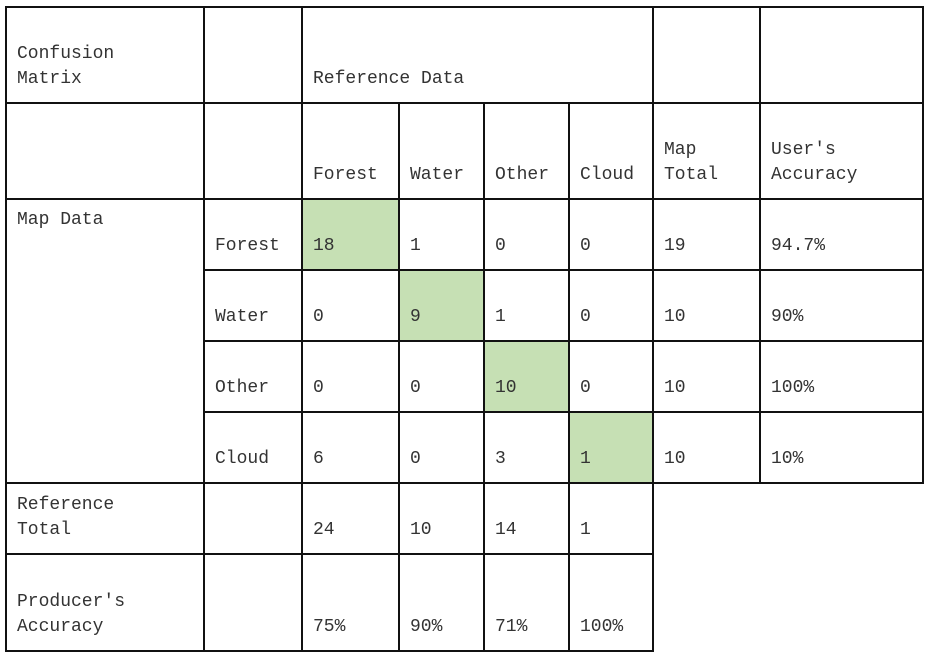 Image resolution: width=928 pixels, height=654 pixels. I want to click on map-data-label-text: Map Data, so click(60, 220).